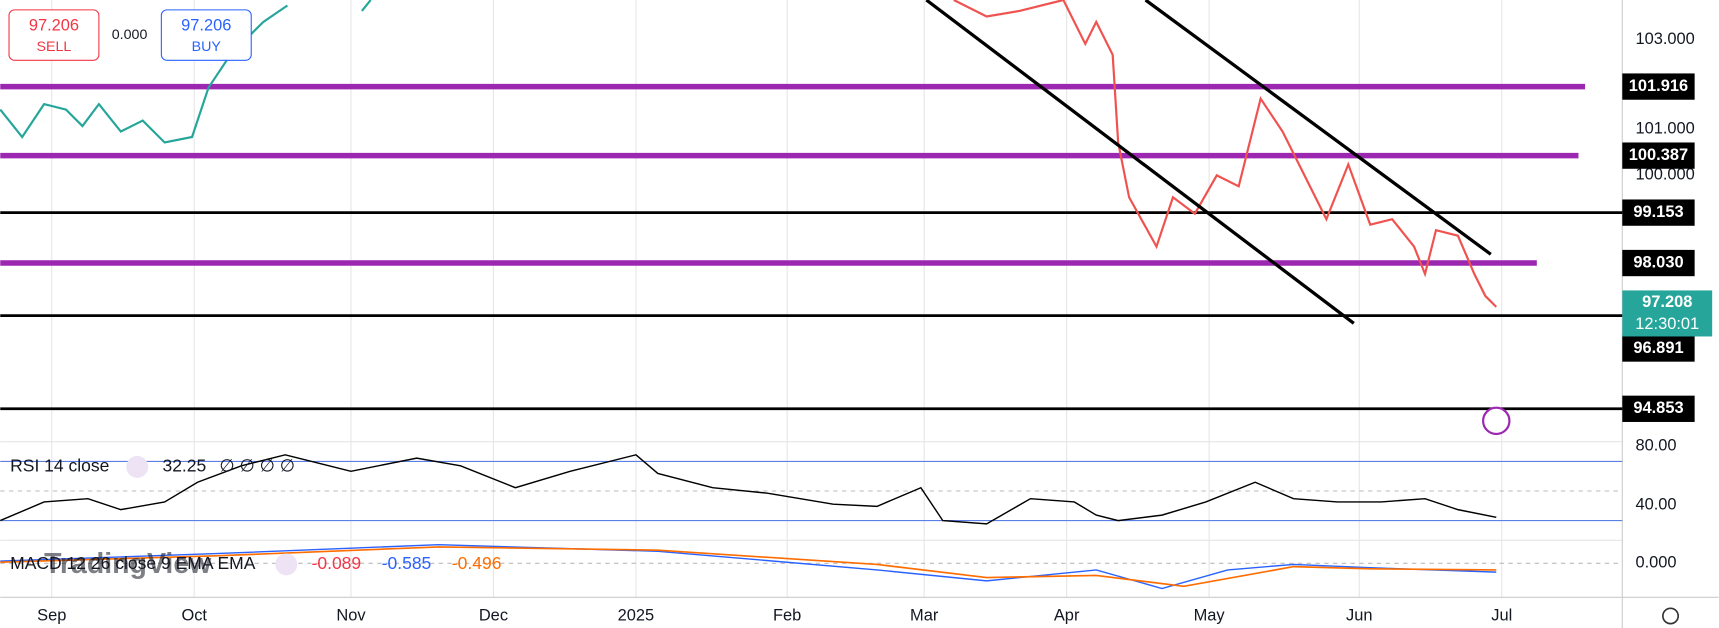 This screenshot has width=1719, height=628. I want to click on level-label: 101.916, so click(1658, 86).